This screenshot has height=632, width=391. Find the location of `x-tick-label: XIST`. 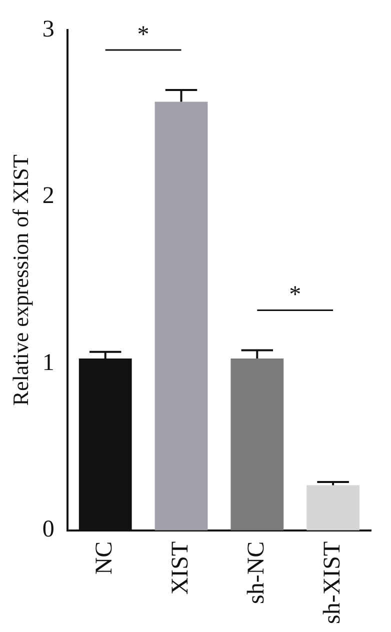

x-tick-label: XIST is located at coordinates (181, 568).